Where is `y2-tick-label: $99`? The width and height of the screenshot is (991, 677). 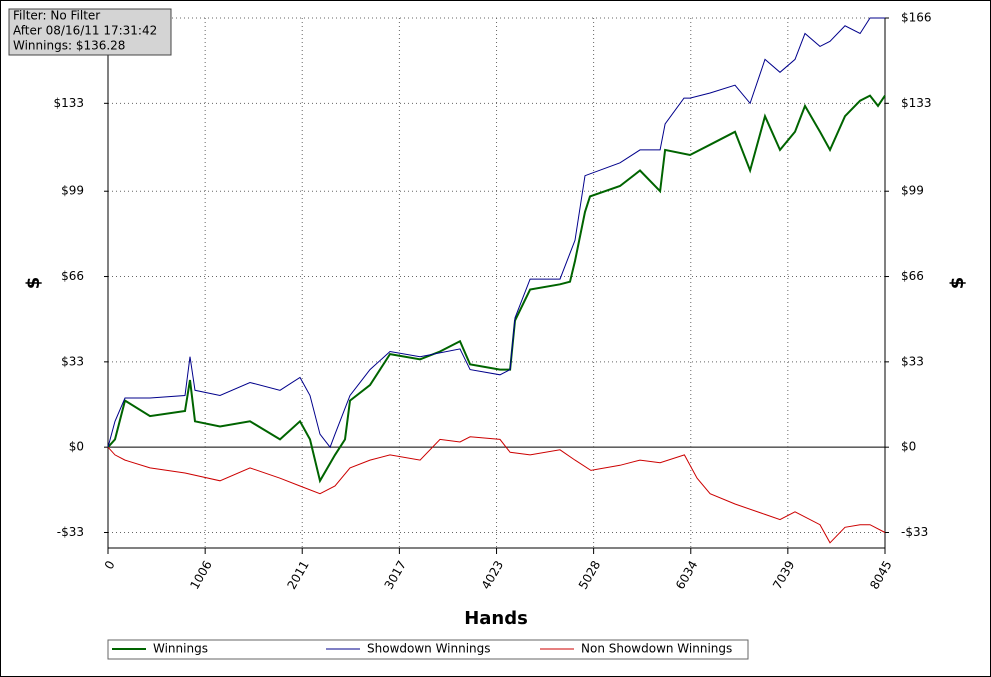 y2-tick-label: $99 is located at coordinates (912, 191).